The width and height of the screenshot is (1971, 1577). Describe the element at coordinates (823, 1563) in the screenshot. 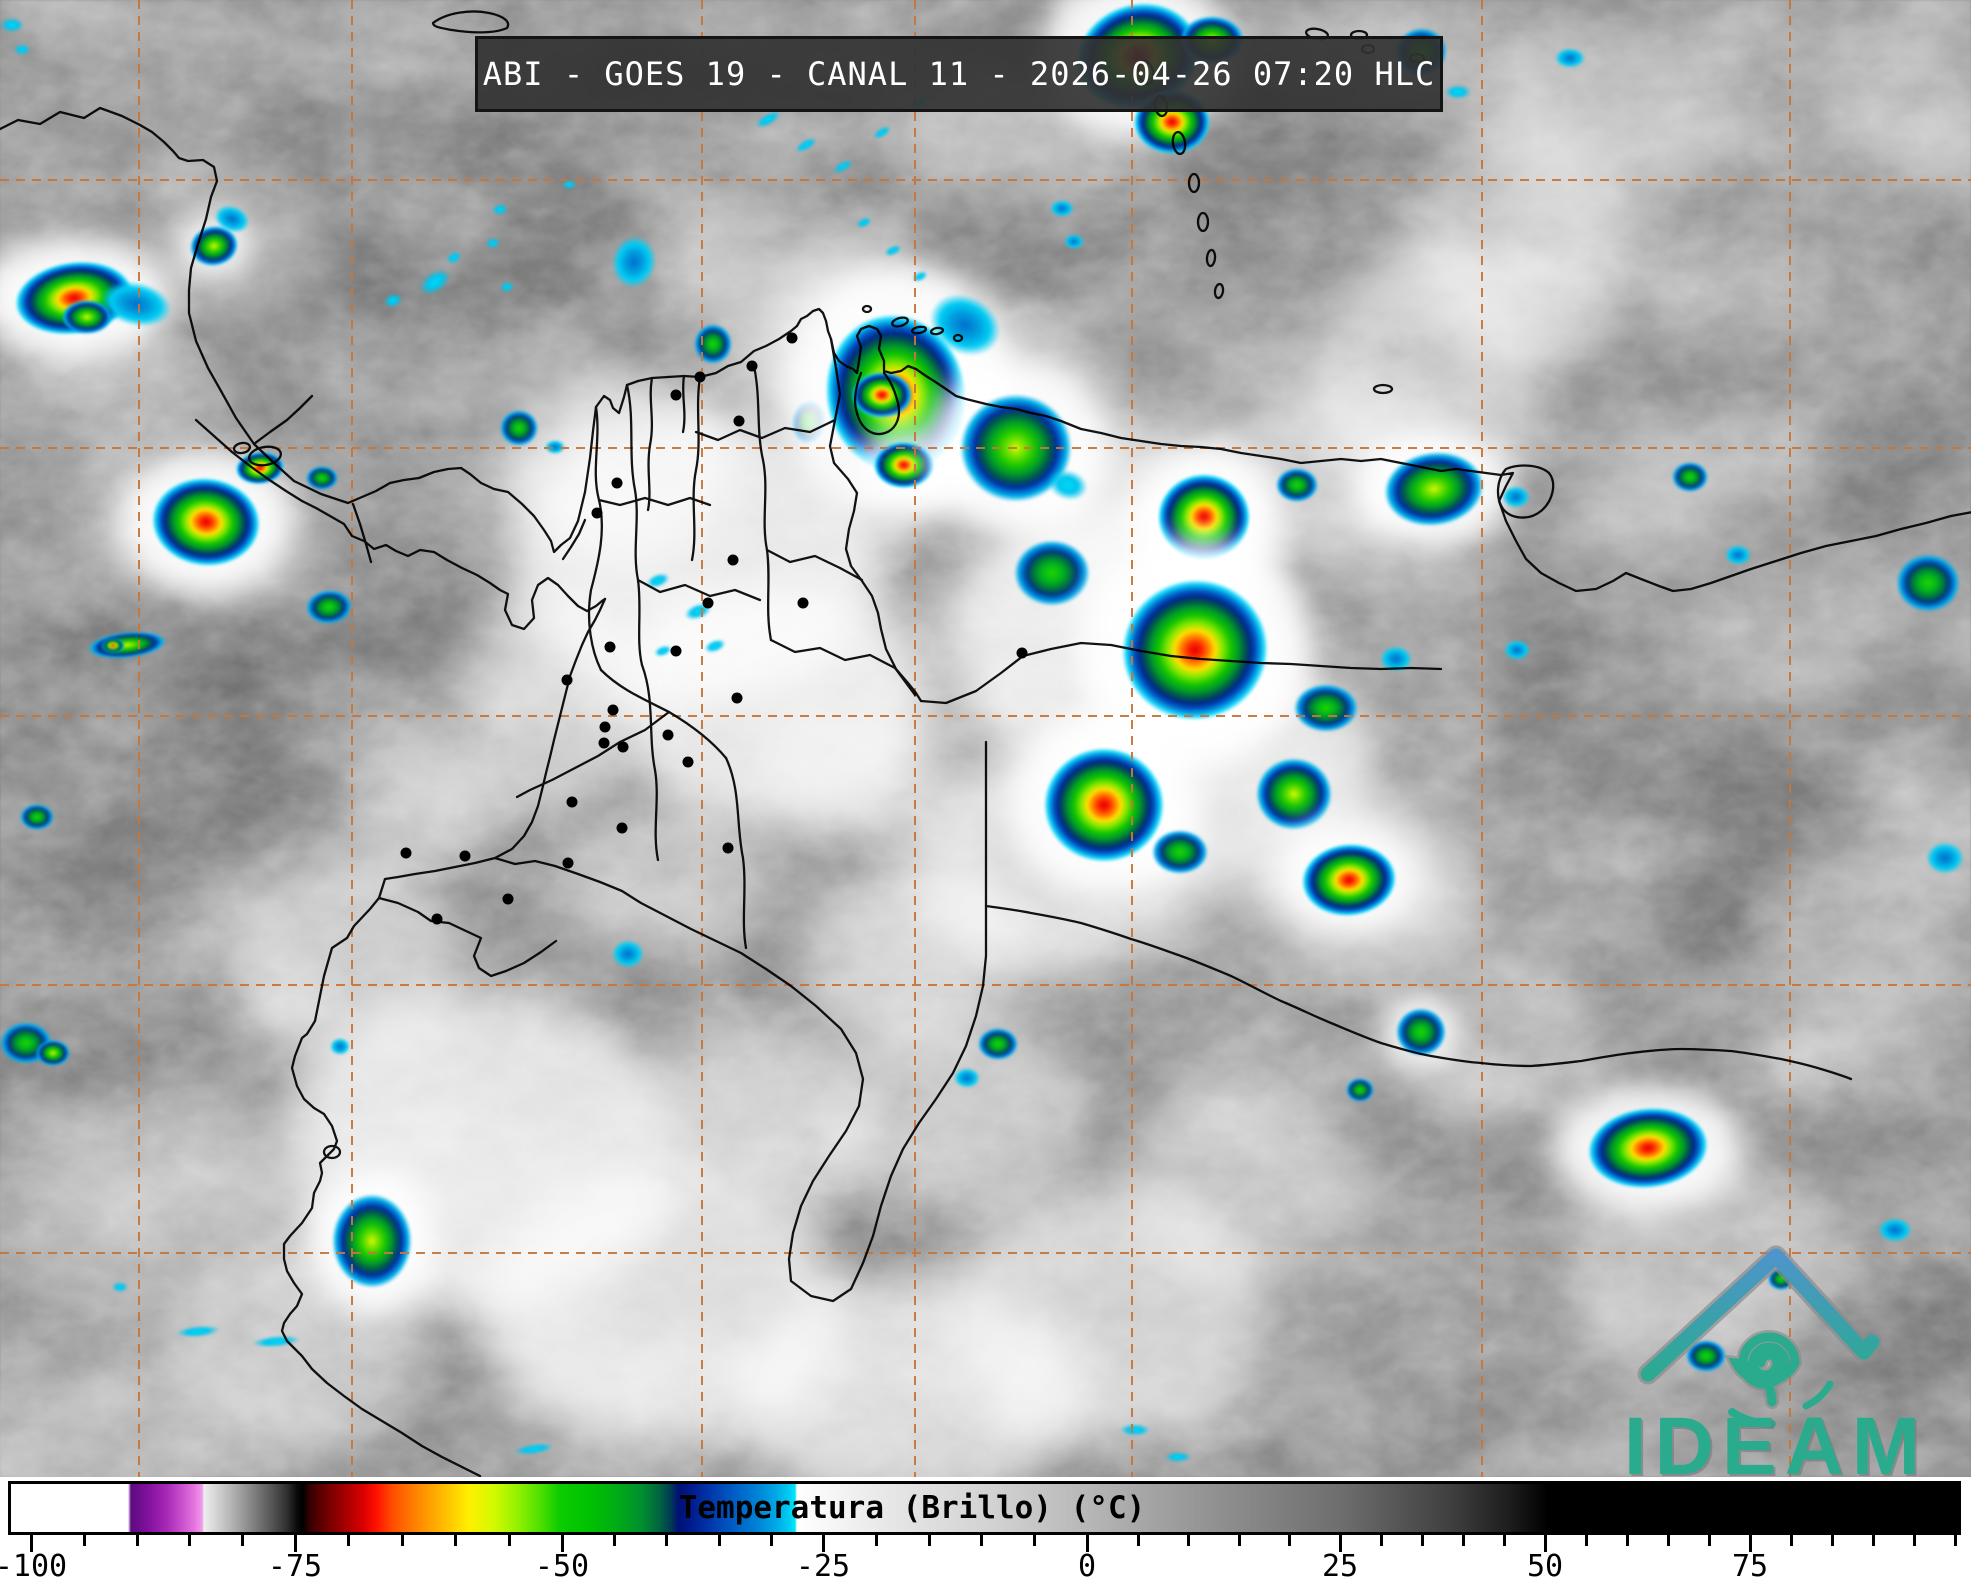

I see `colorbar-tick-label: -25` at that location.